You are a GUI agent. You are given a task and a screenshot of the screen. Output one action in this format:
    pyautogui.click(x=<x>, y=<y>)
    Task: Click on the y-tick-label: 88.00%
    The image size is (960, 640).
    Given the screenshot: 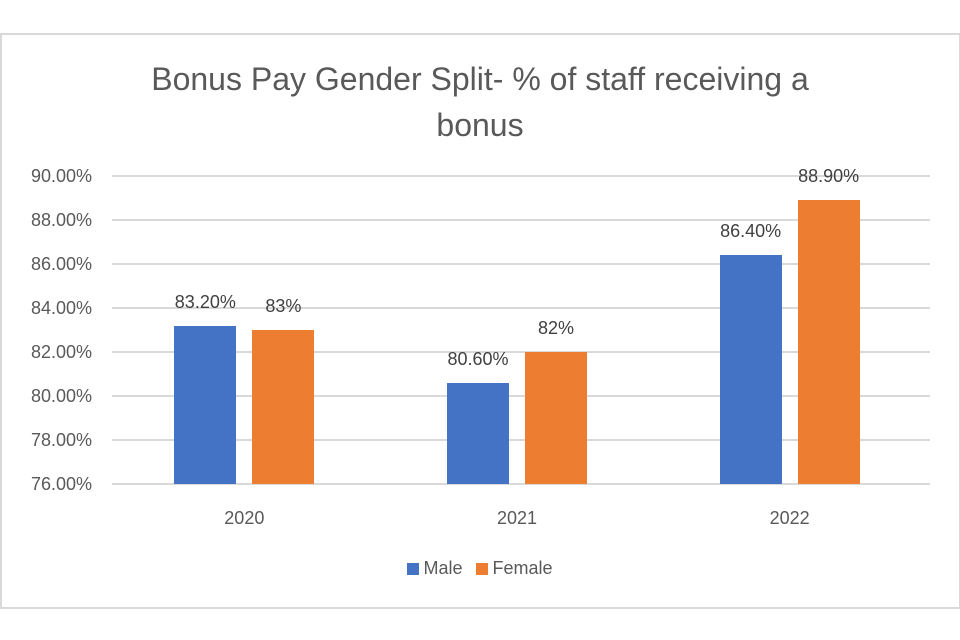 What is the action you would take?
    pyautogui.click(x=61, y=220)
    